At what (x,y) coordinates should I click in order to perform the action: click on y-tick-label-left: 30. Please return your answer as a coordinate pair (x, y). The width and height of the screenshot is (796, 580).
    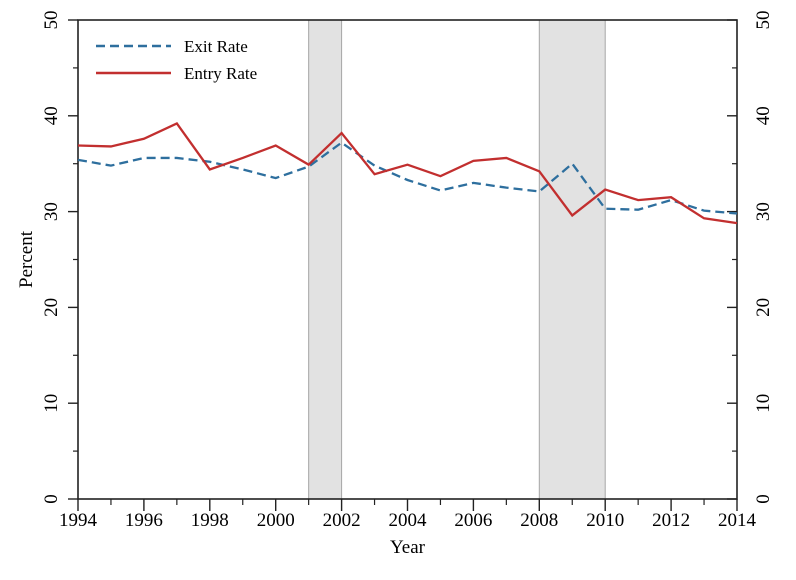
    Looking at the image, I should click on (51, 211).